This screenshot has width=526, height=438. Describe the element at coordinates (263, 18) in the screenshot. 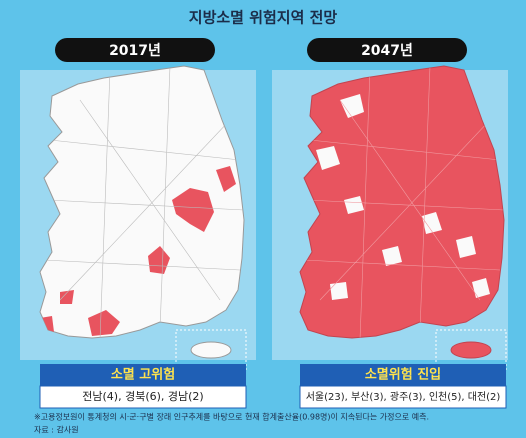

I see `title: 지방소멸 위험지역 전망` at that location.